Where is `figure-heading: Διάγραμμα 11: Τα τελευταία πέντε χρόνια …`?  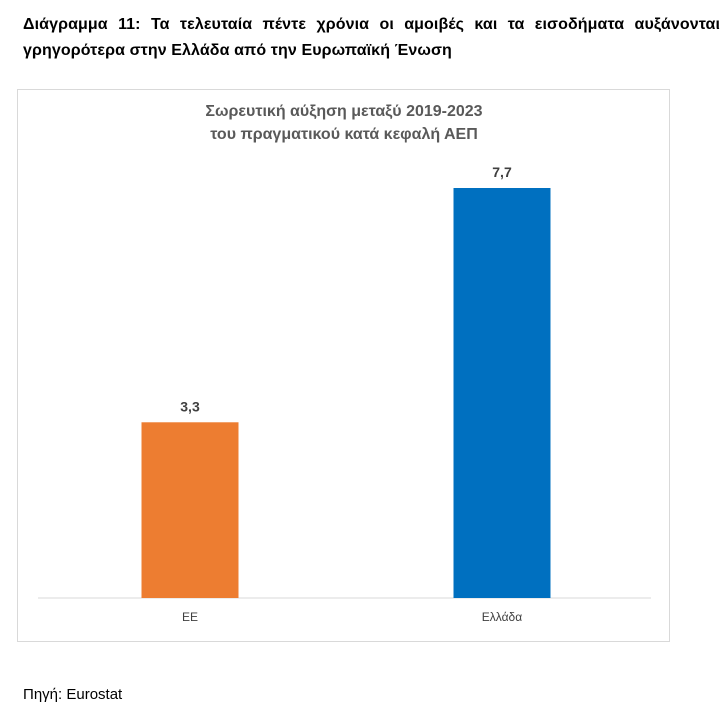
figure-heading: Διάγραμμα 11: Τα τελευταία πέντε χρόνια … is located at coordinates (371, 37).